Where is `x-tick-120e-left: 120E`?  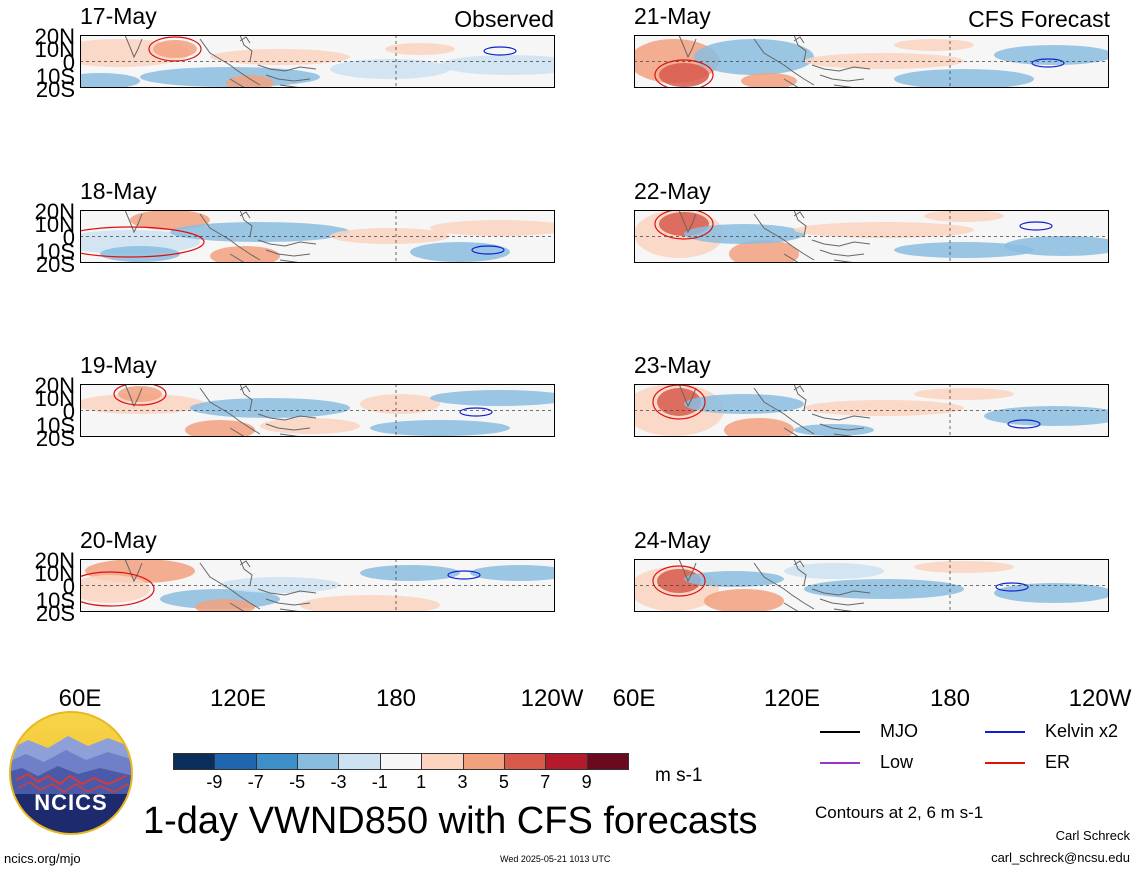
x-tick-120e-left: 120E is located at coordinates (238, 698).